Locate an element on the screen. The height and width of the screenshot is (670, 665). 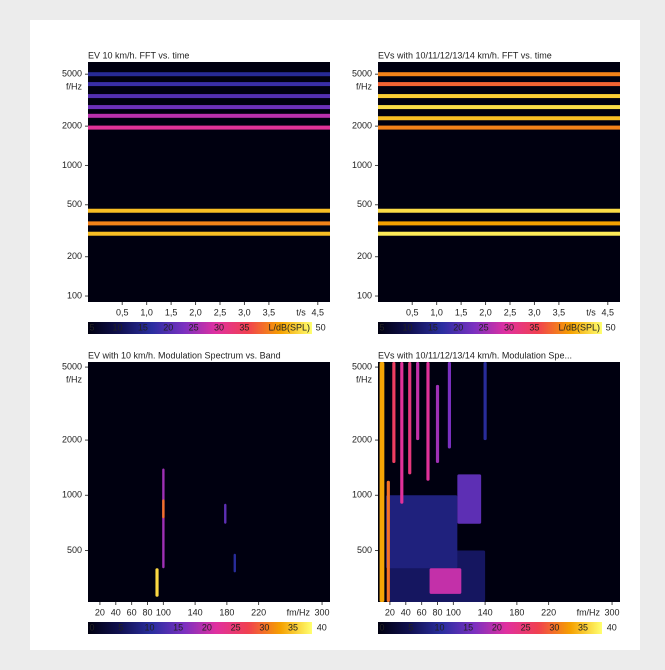
x-tick-label: 4,5 is located at coordinates (318, 312).